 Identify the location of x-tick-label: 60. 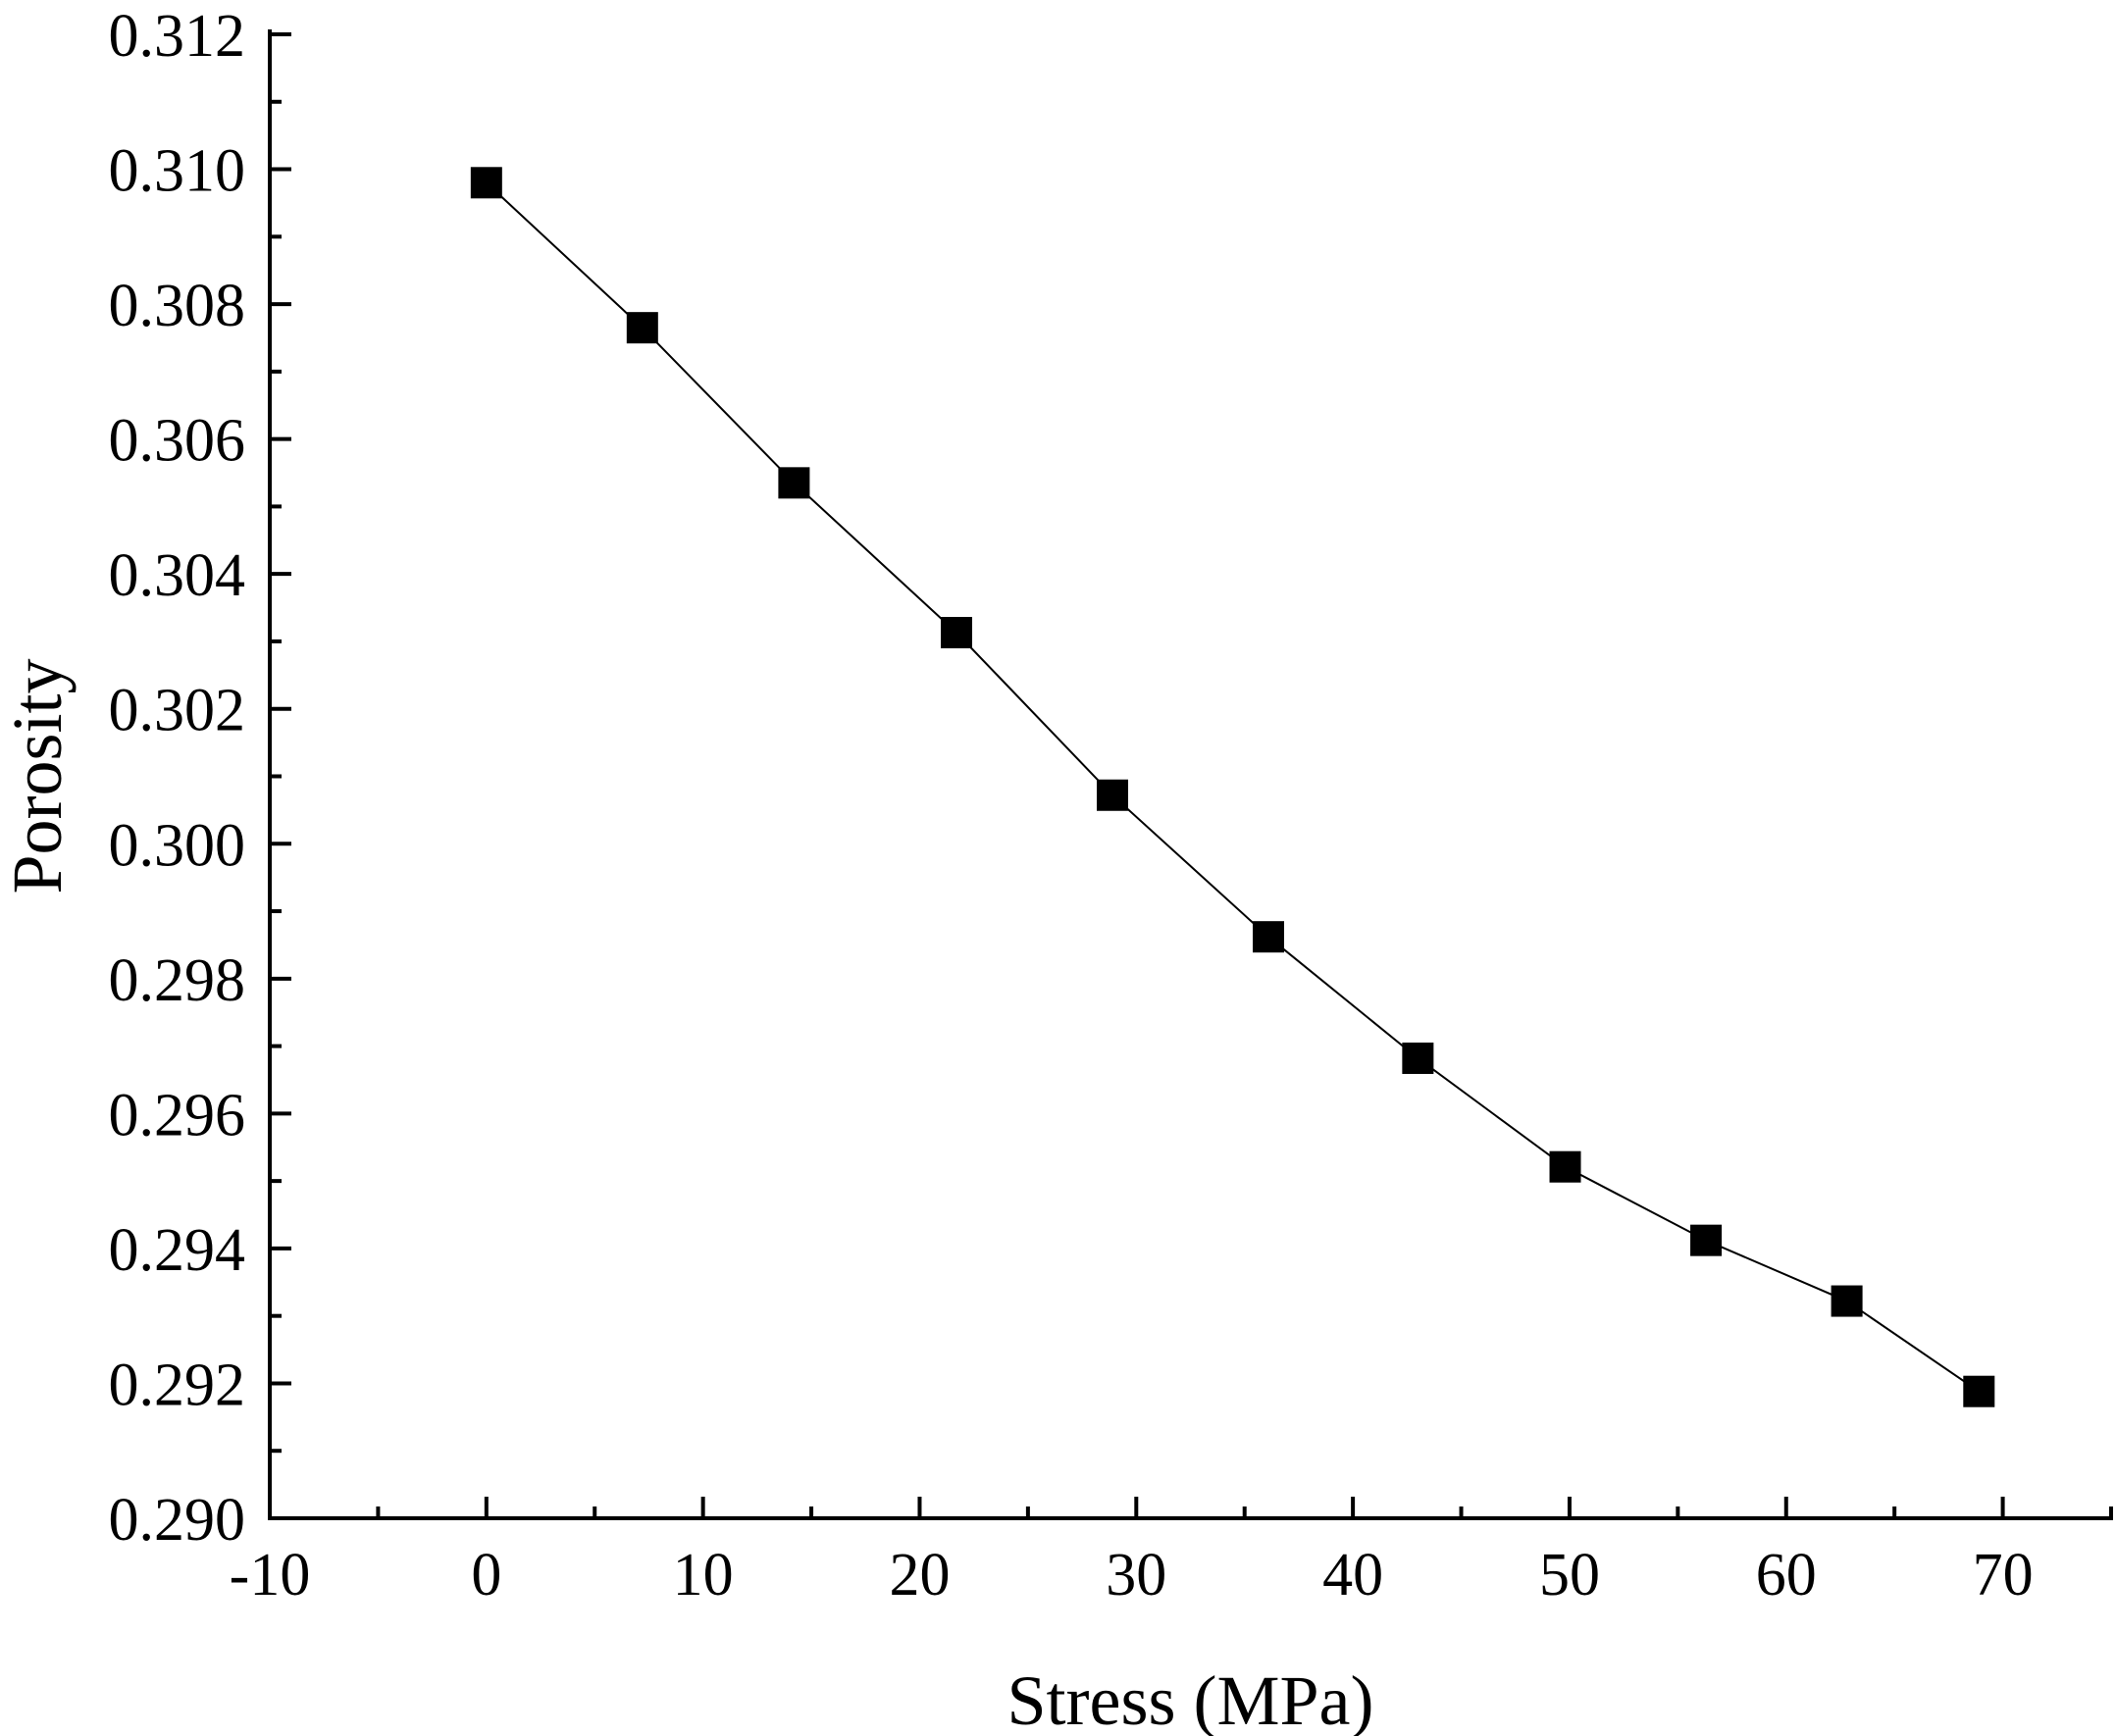
(1786, 1575).